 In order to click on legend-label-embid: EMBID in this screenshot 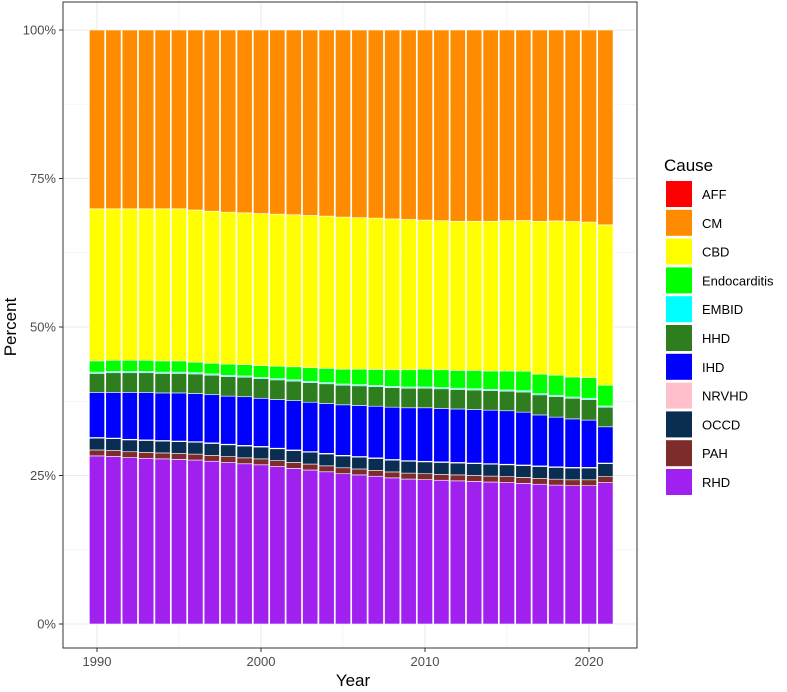, I will do `click(722, 309)`.